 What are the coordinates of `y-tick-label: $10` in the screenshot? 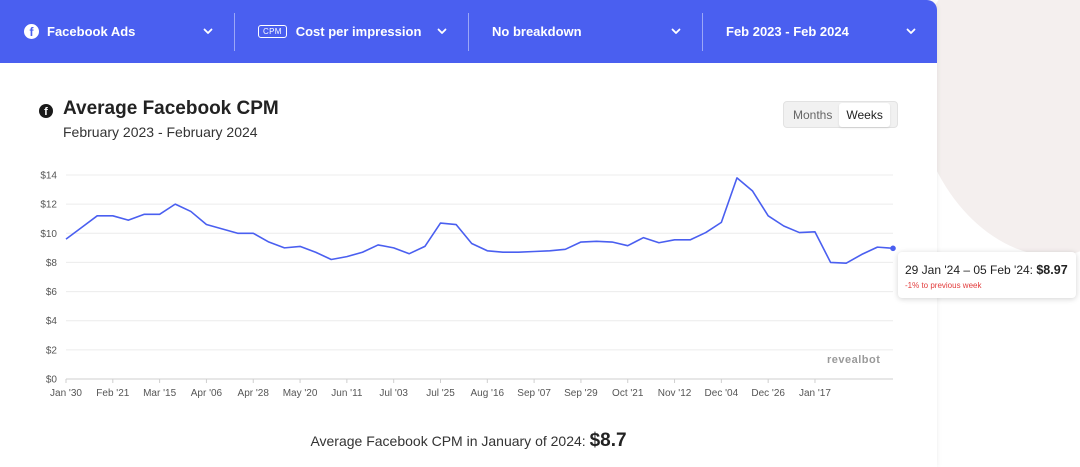 It's located at (48, 234).